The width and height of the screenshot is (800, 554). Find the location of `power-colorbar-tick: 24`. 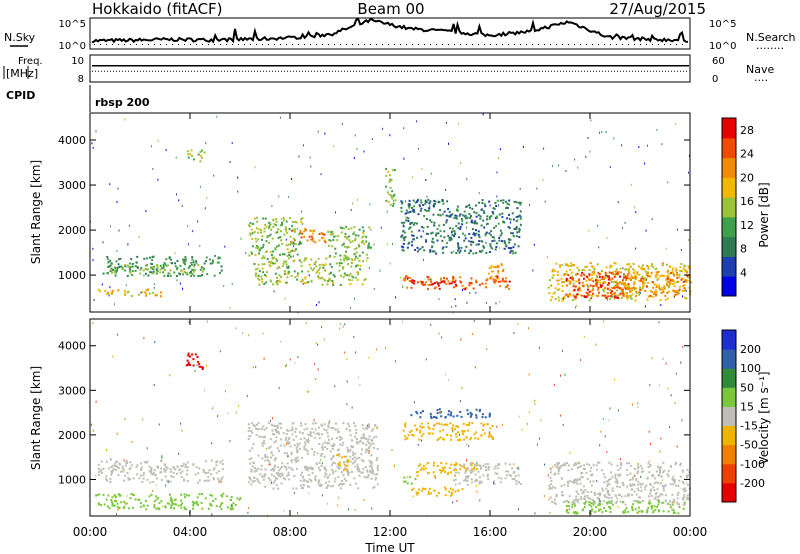

power-colorbar-tick: 24 is located at coordinates (747, 154).